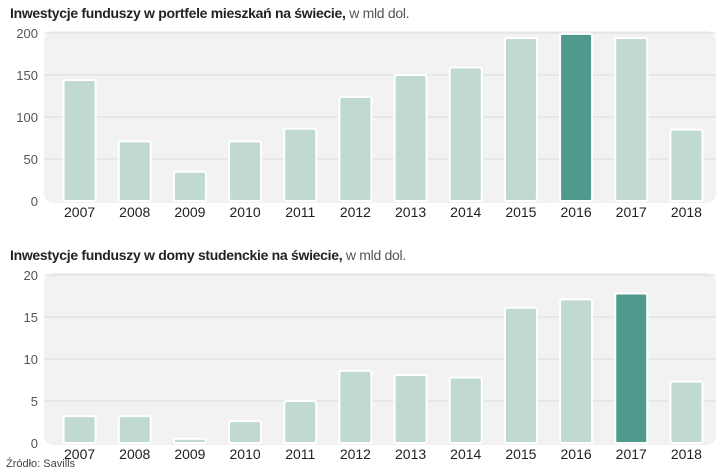 Image resolution: width=720 pixels, height=475 pixels. Describe the element at coordinates (31, 317) in the screenshot. I see `y-tick-label: 15` at that location.